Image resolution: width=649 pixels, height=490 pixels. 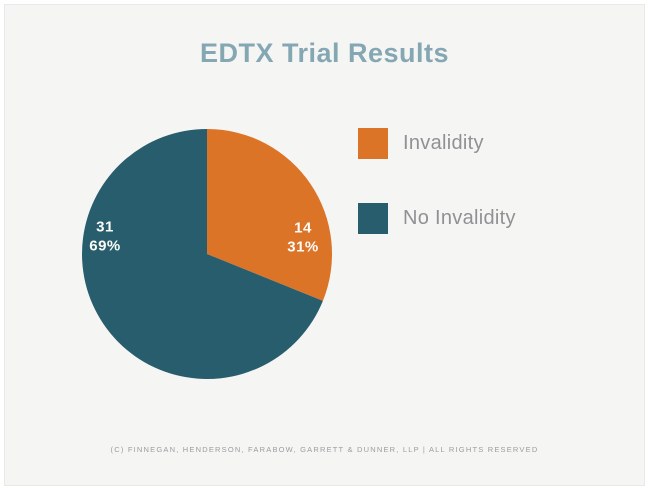 What do you see at coordinates (373, 218) in the screenshot?
I see `legend-swatch-teal-icon` at bounding box center [373, 218].